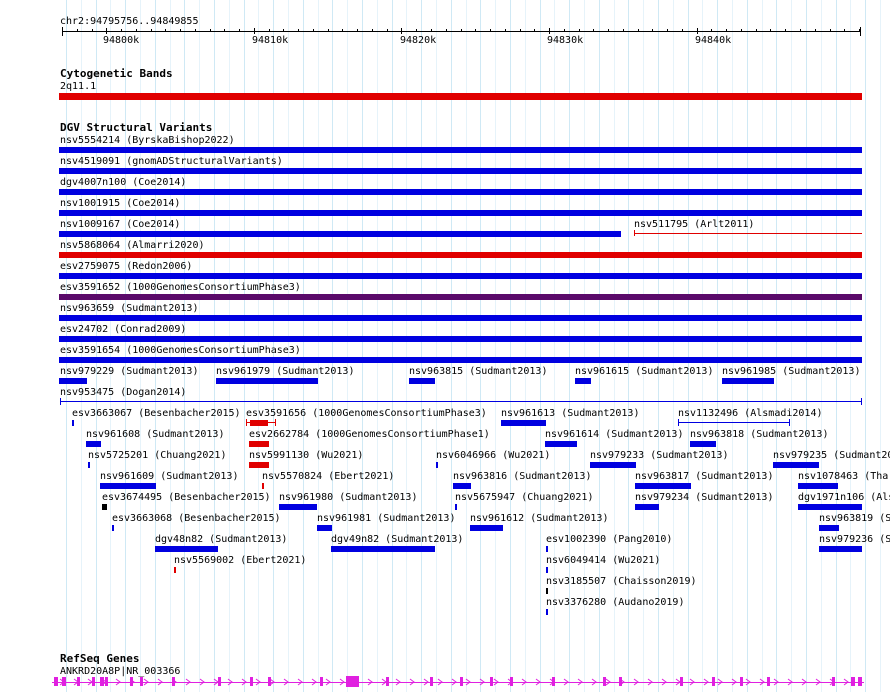 This screenshot has width=890, height=692. What do you see at coordinates (186, 497) in the screenshot?
I see `variant-label: esv3674495 (Besenbacher2015)` at bounding box center [186, 497].